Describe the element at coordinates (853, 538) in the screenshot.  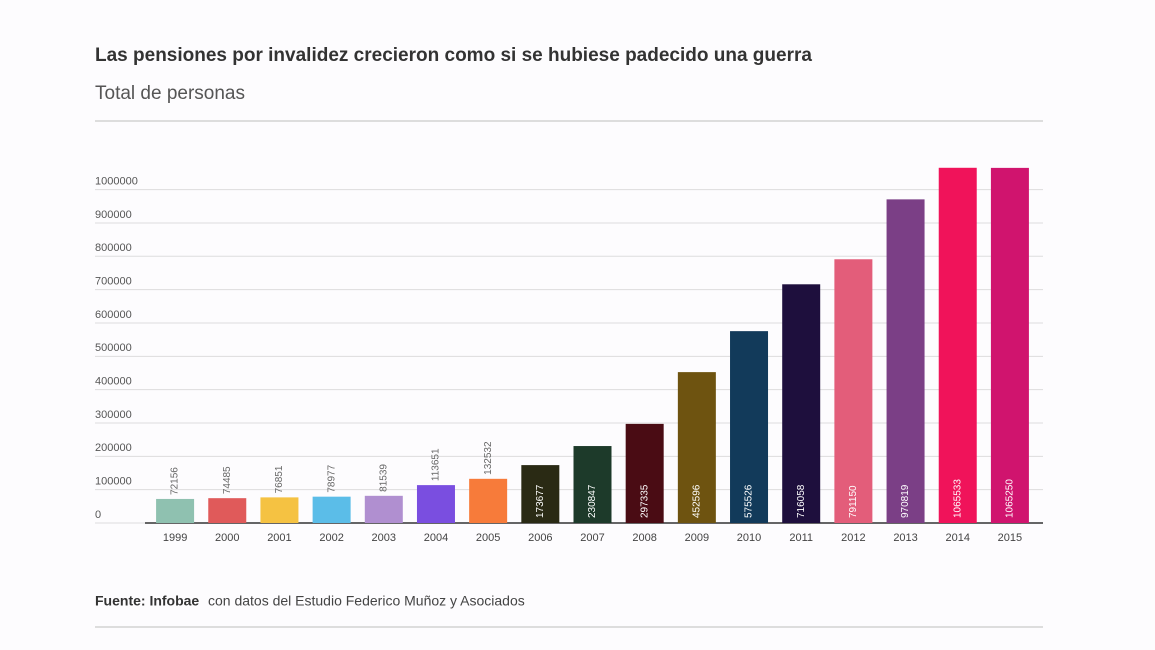
I see `x-tick-label: 2012` at that location.